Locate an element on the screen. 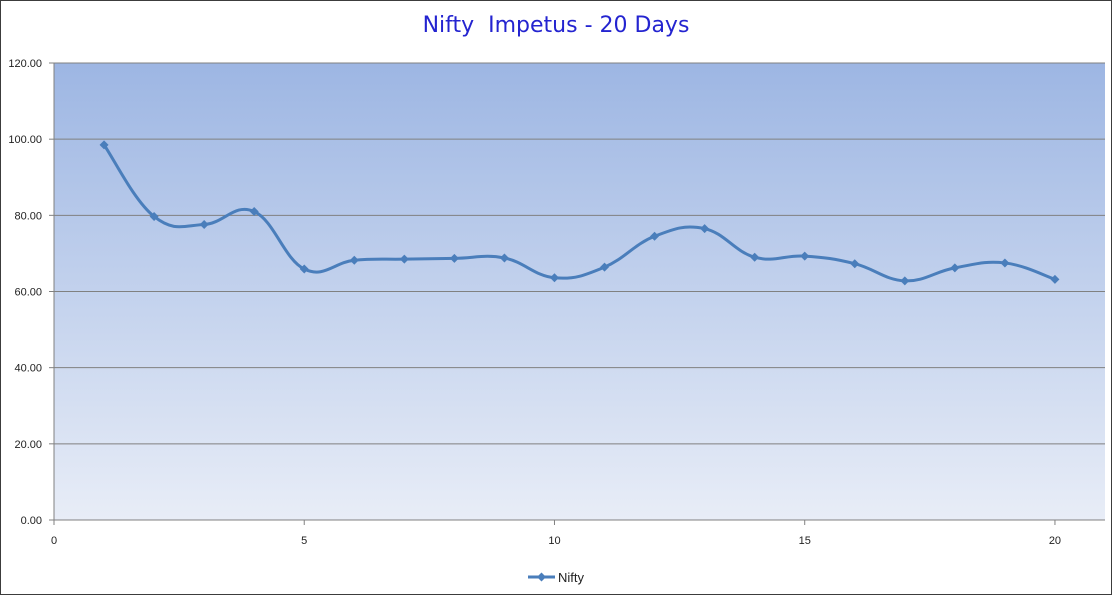  y-tick-labels: 0.00 20.00 40.00 60.00 80.00 100.00 120.00 is located at coordinates (25, 292).